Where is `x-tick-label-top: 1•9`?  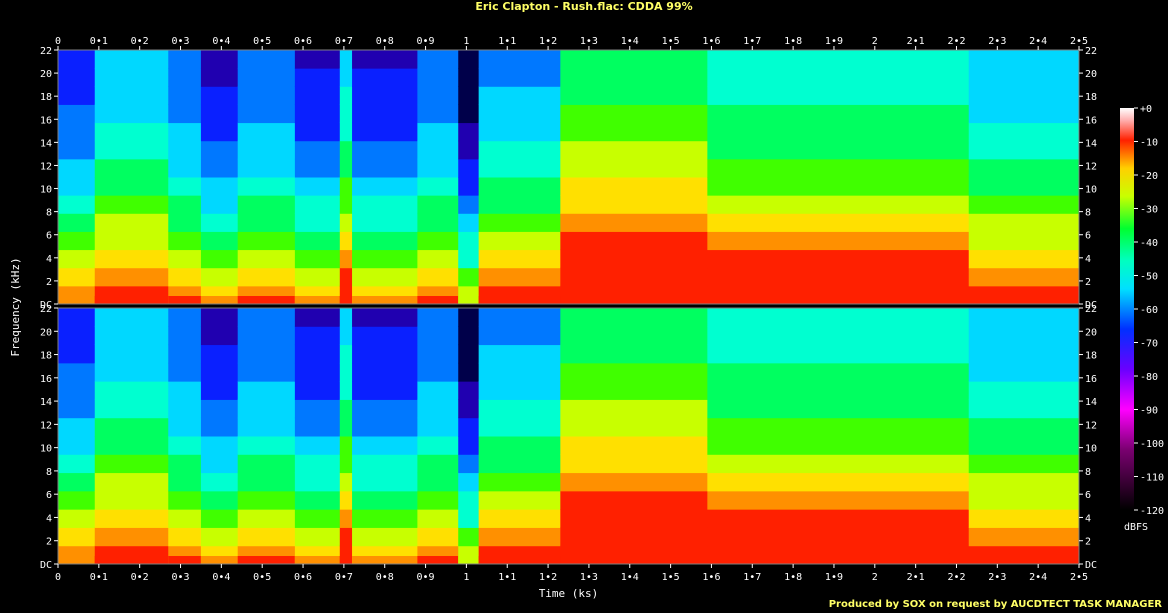 x-tick-label-top: 1•9 is located at coordinates (834, 41).